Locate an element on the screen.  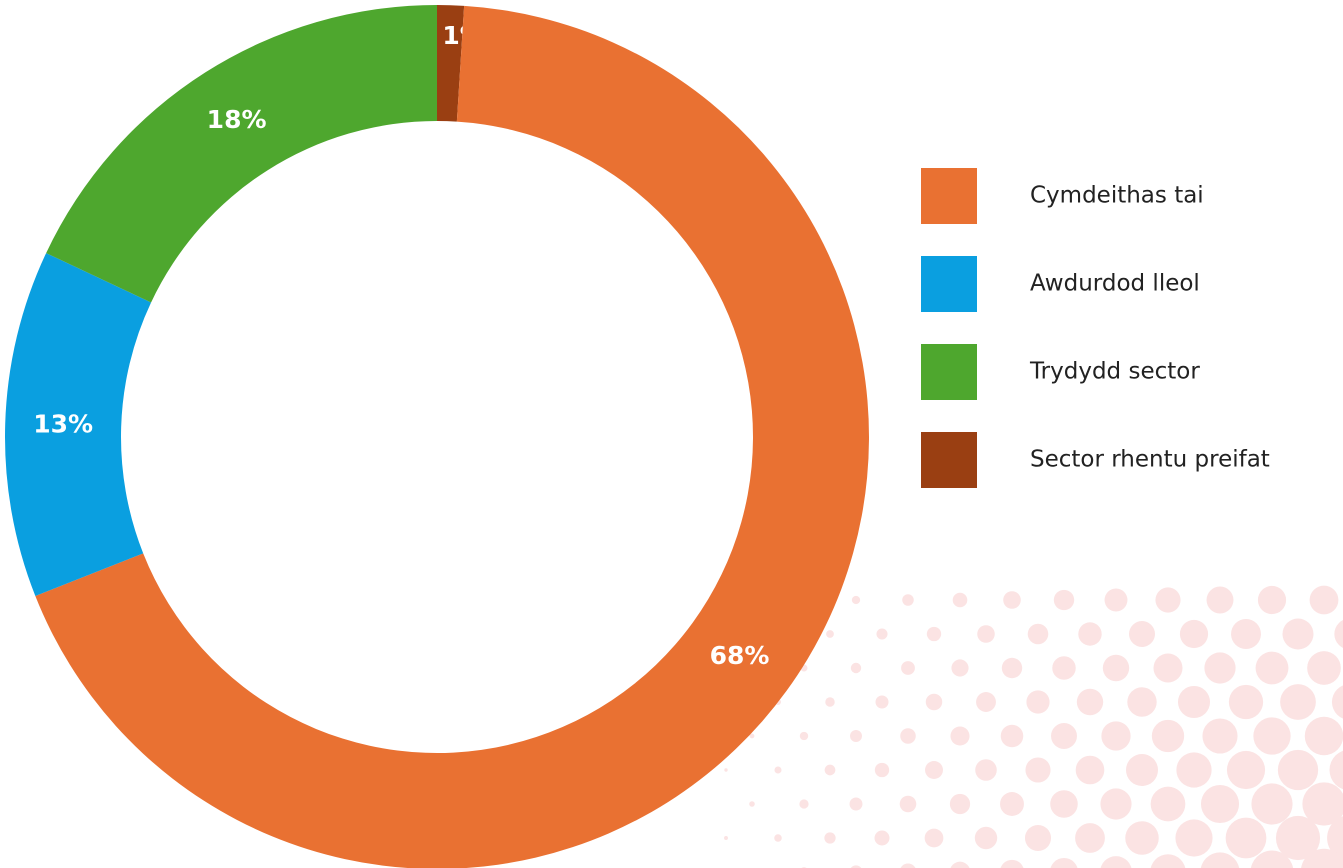
legend-label: Trydydd sector is located at coordinates (1114, 372).